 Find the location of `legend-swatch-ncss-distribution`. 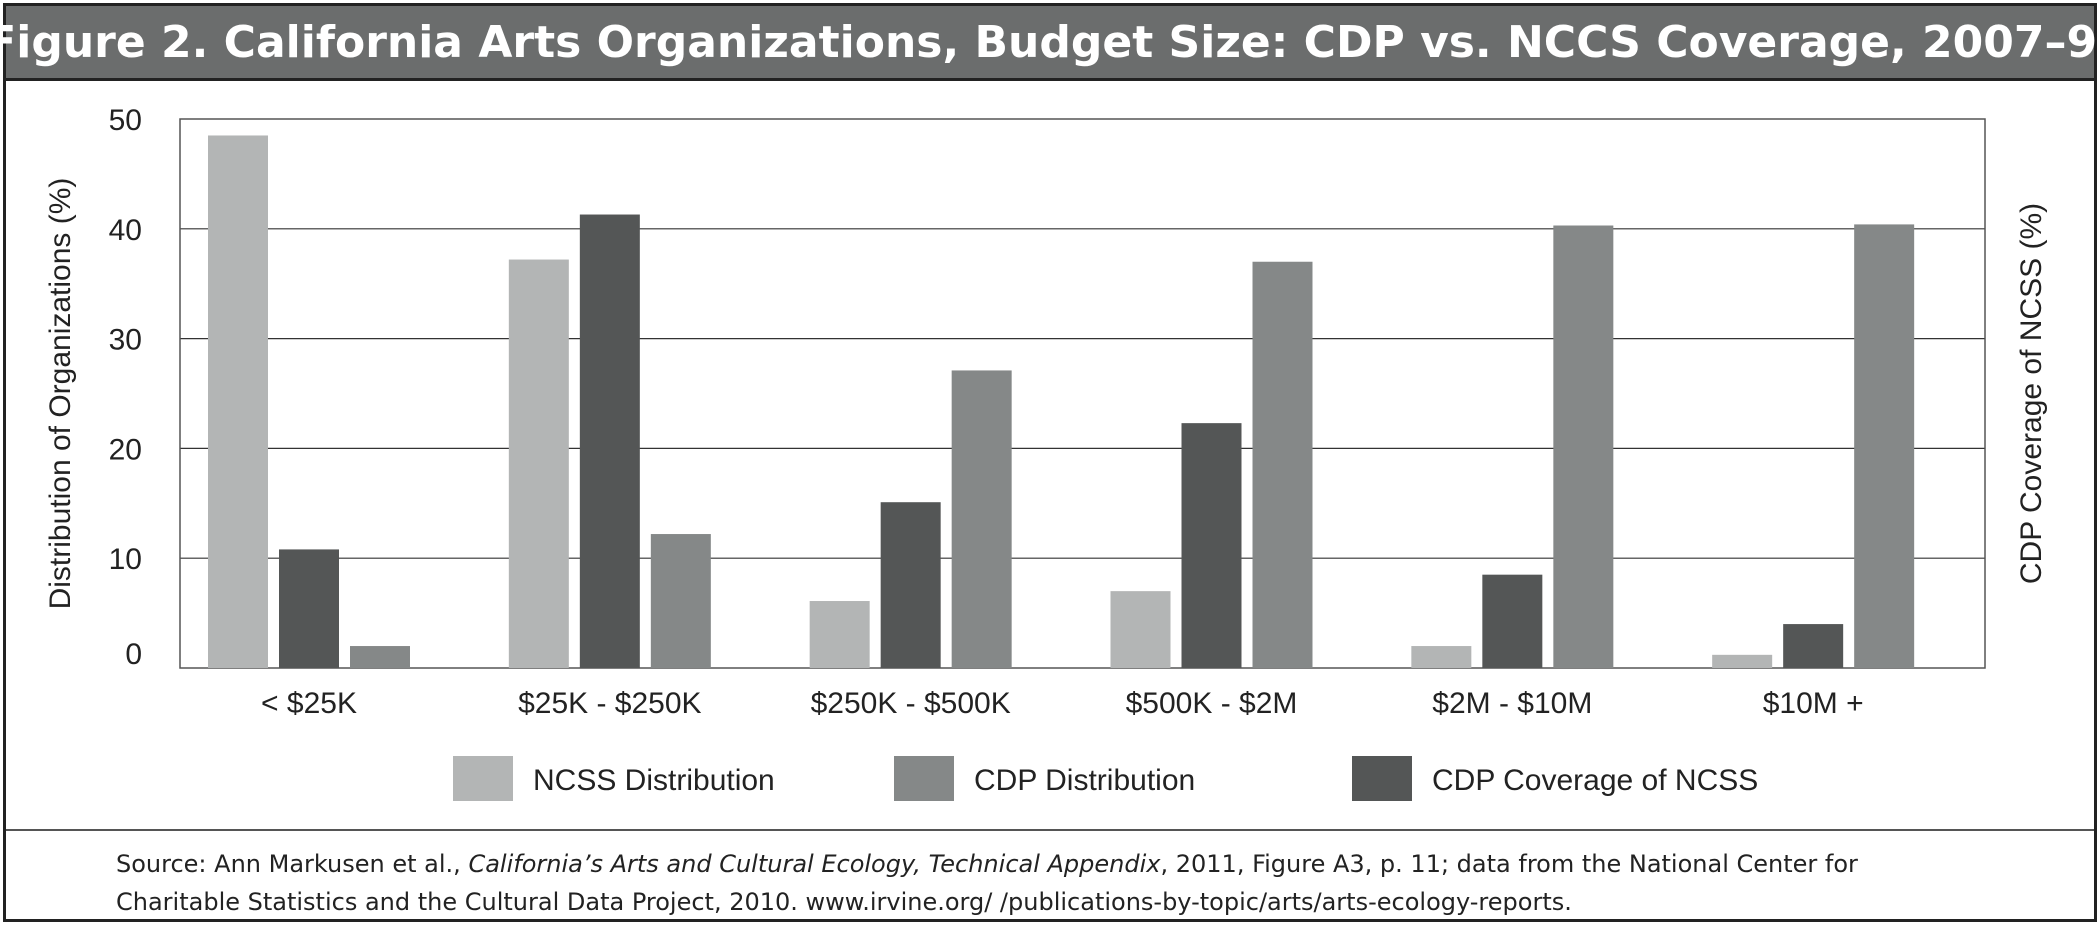

legend-swatch-ncss-distribution is located at coordinates (483, 778).